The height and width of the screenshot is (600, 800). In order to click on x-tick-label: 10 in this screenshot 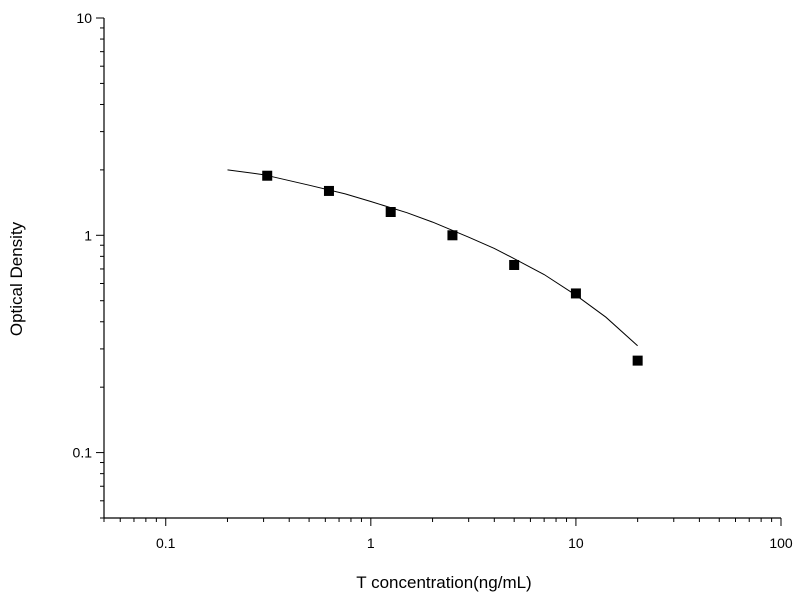, I will do `click(576, 543)`.